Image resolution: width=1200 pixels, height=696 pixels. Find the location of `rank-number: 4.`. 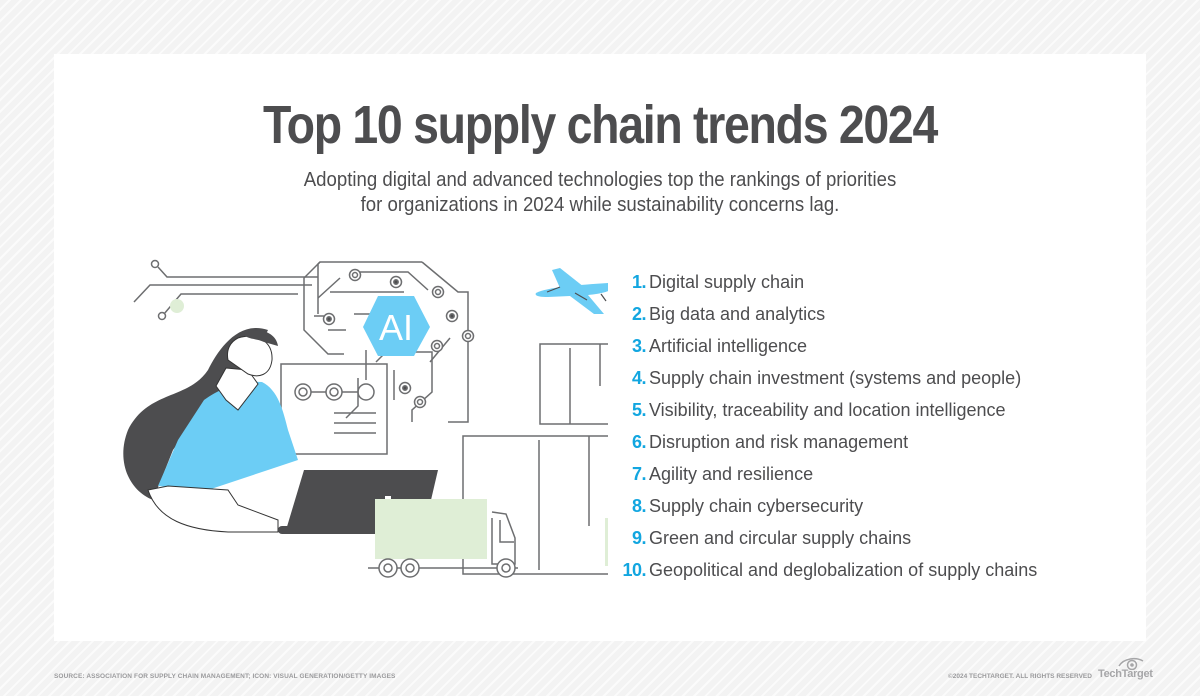

rank-number: 4. is located at coordinates (639, 377).